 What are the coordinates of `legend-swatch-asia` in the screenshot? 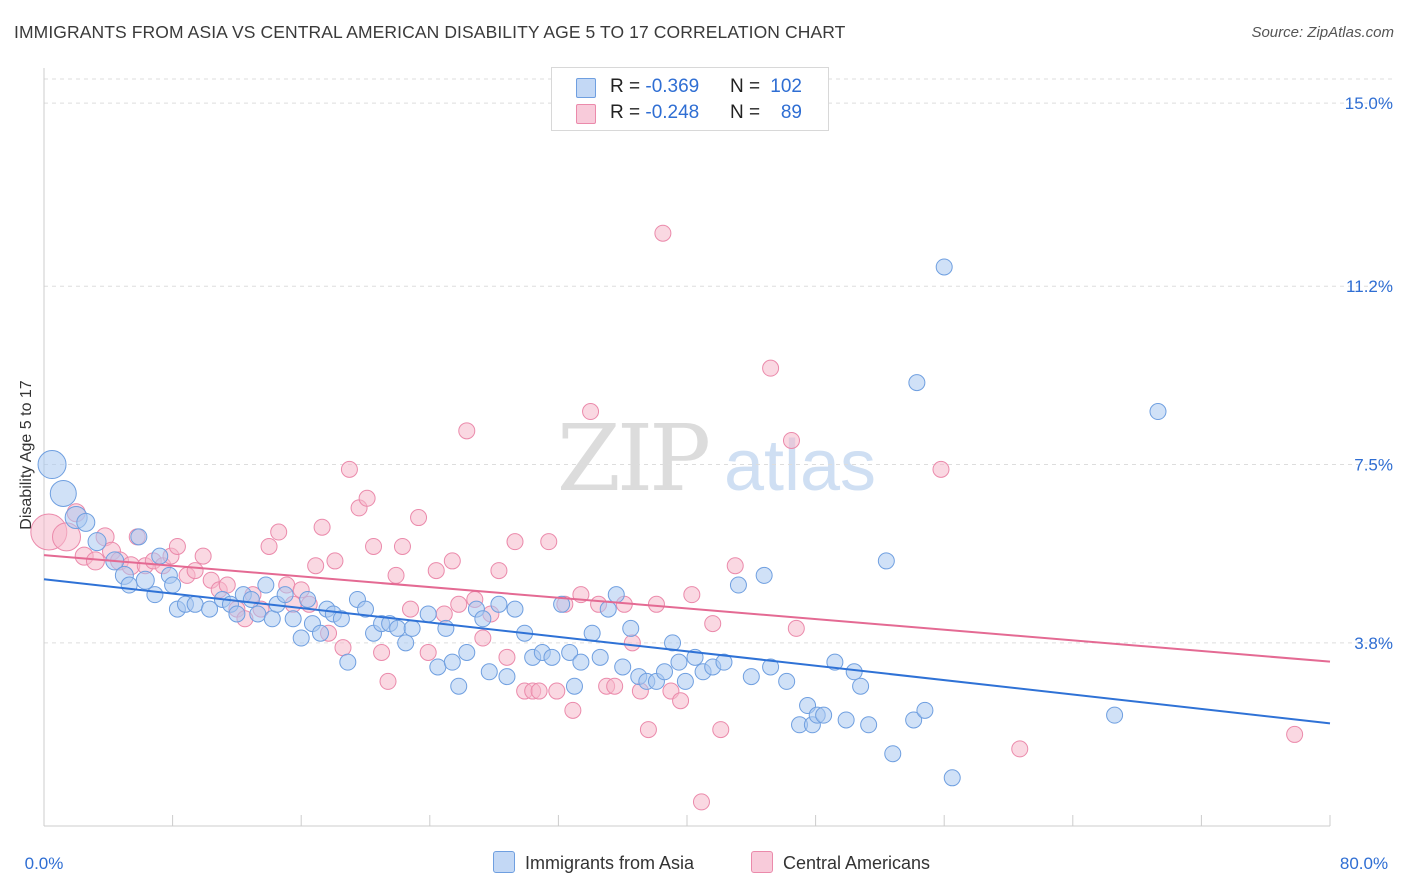 It's located at (586, 88).